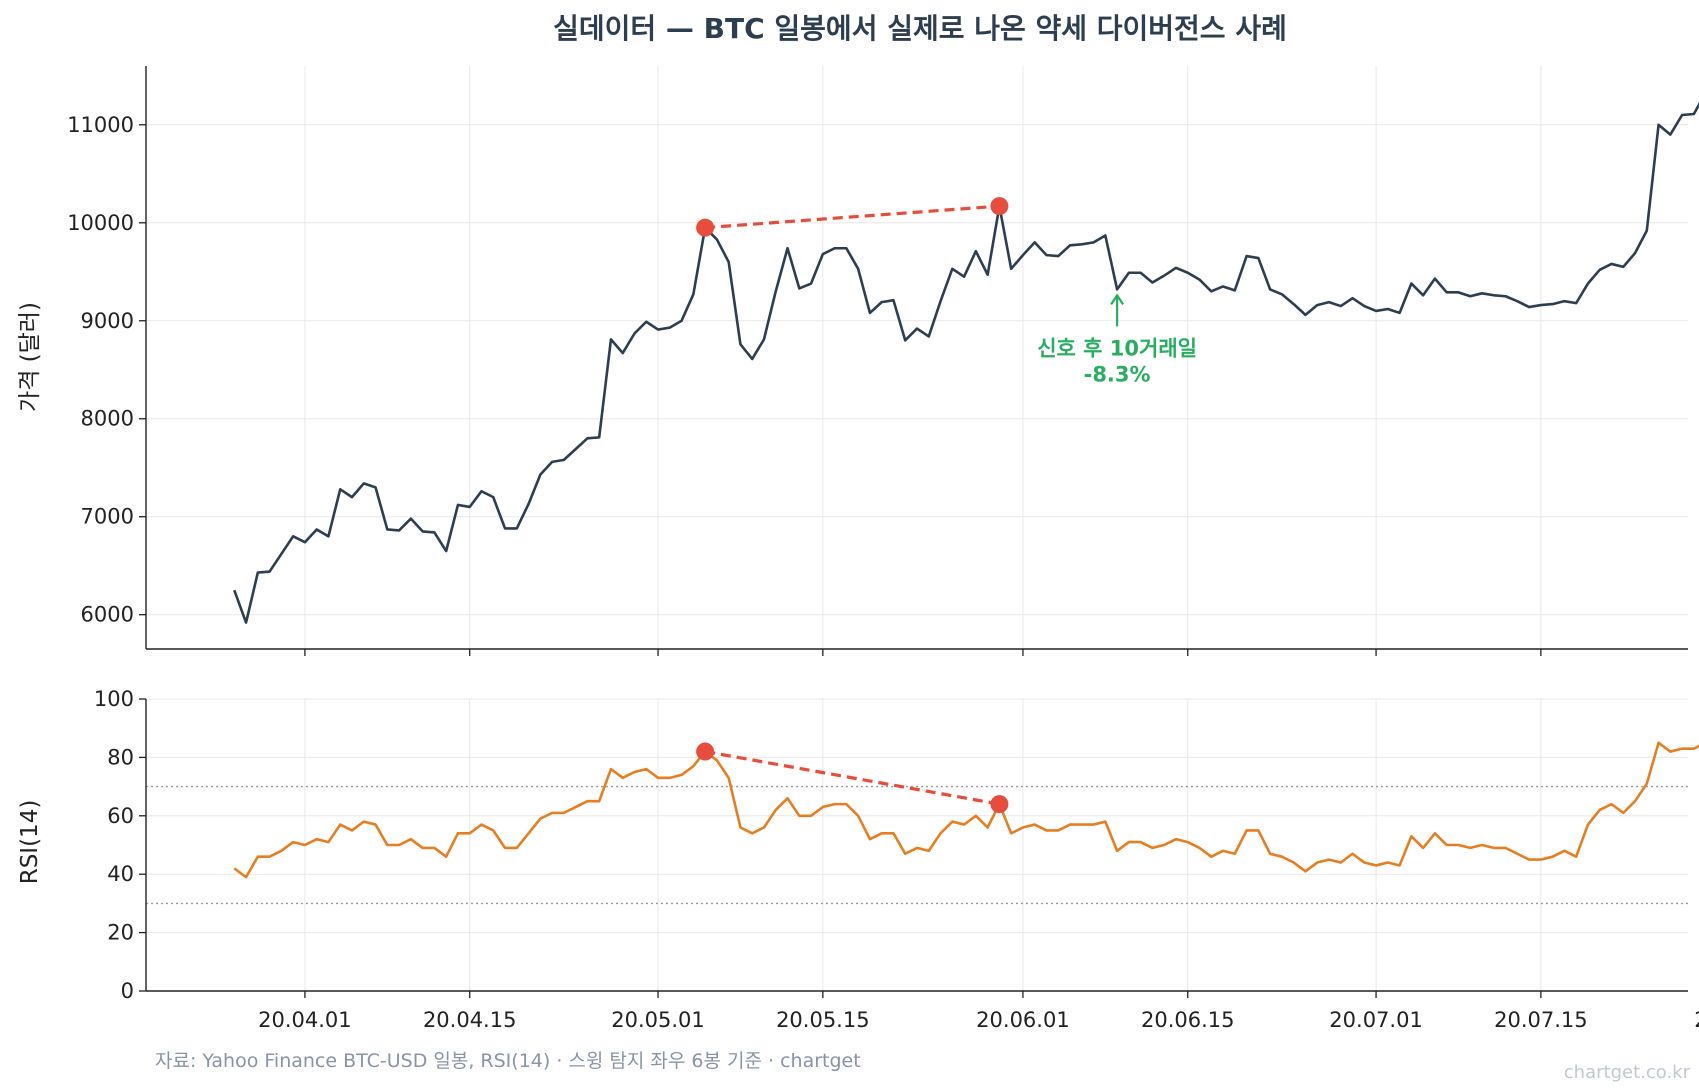 The height and width of the screenshot is (1092, 1699). Describe the element at coordinates (120, 757) in the screenshot. I see `rsi-y-tick-label: 80` at that location.